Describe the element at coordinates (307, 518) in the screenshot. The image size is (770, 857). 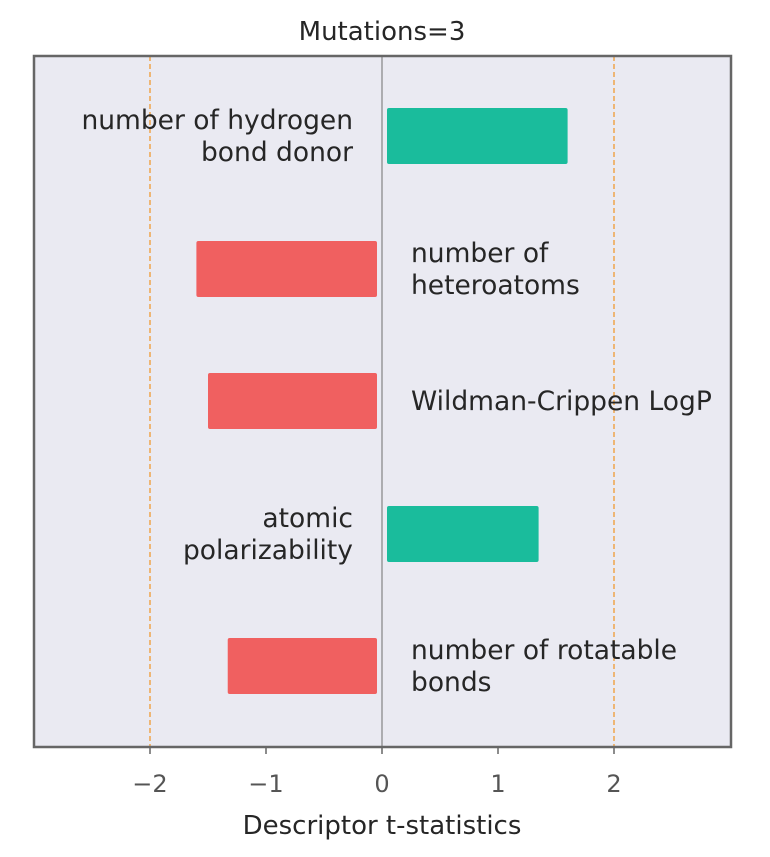
I see `bar-label-line: atomic` at that location.